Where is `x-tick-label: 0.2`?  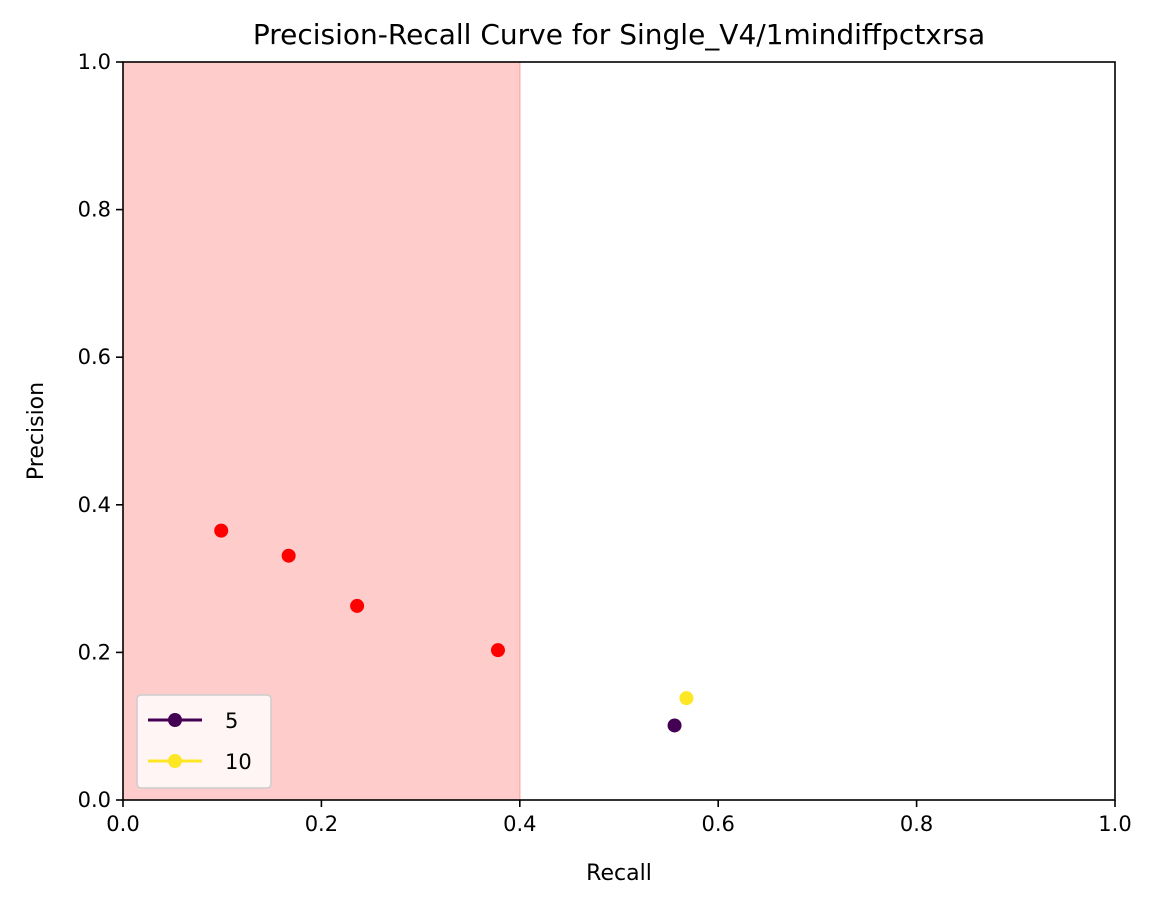
x-tick-label: 0.2 is located at coordinates (321, 824).